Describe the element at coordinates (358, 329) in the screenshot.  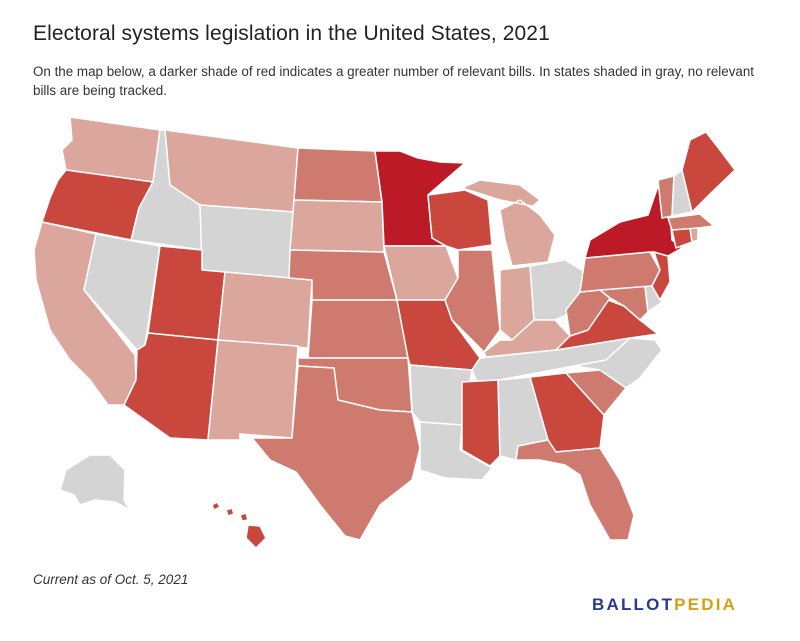
I see `state-KS` at that location.